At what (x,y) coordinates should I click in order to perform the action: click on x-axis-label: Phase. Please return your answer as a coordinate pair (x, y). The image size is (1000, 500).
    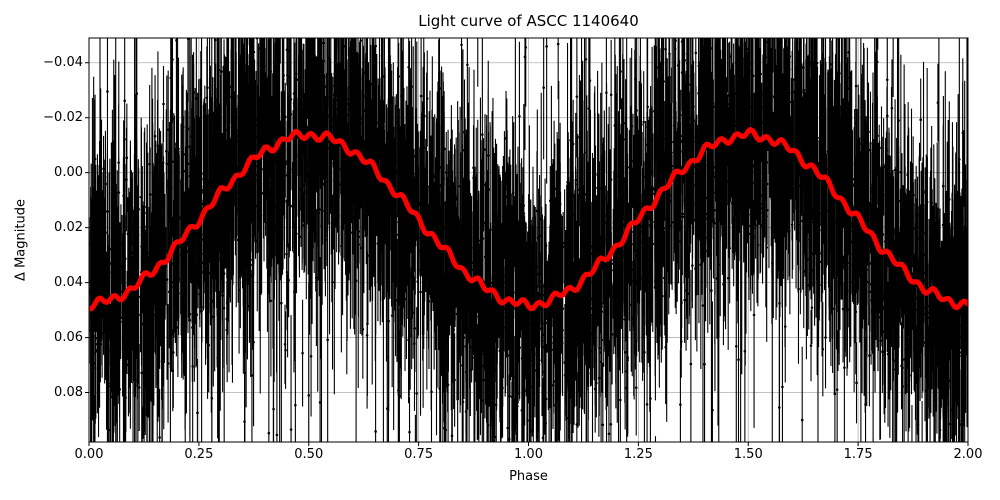
    Looking at the image, I should click on (528, 476).